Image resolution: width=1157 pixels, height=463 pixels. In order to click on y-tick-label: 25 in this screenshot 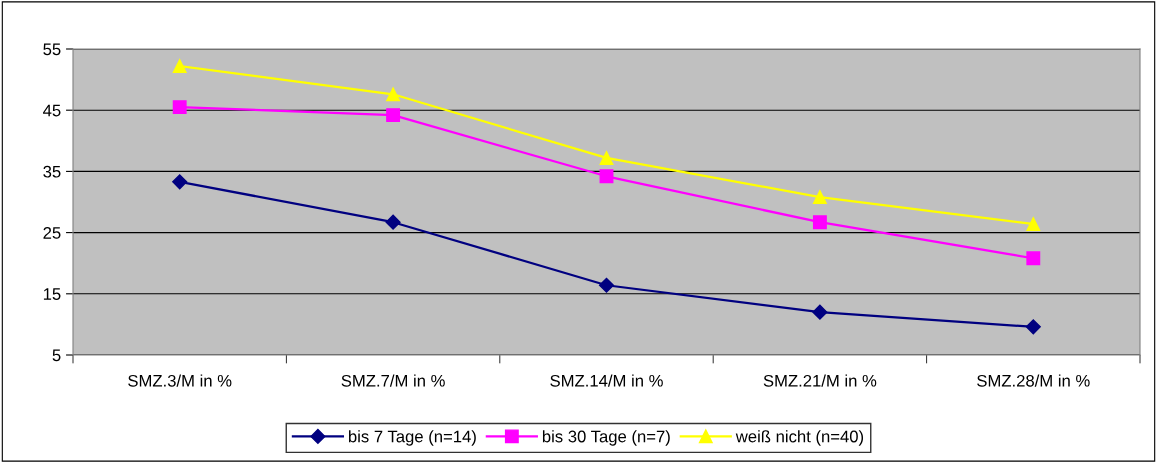, I will do `click(52, 233)`.